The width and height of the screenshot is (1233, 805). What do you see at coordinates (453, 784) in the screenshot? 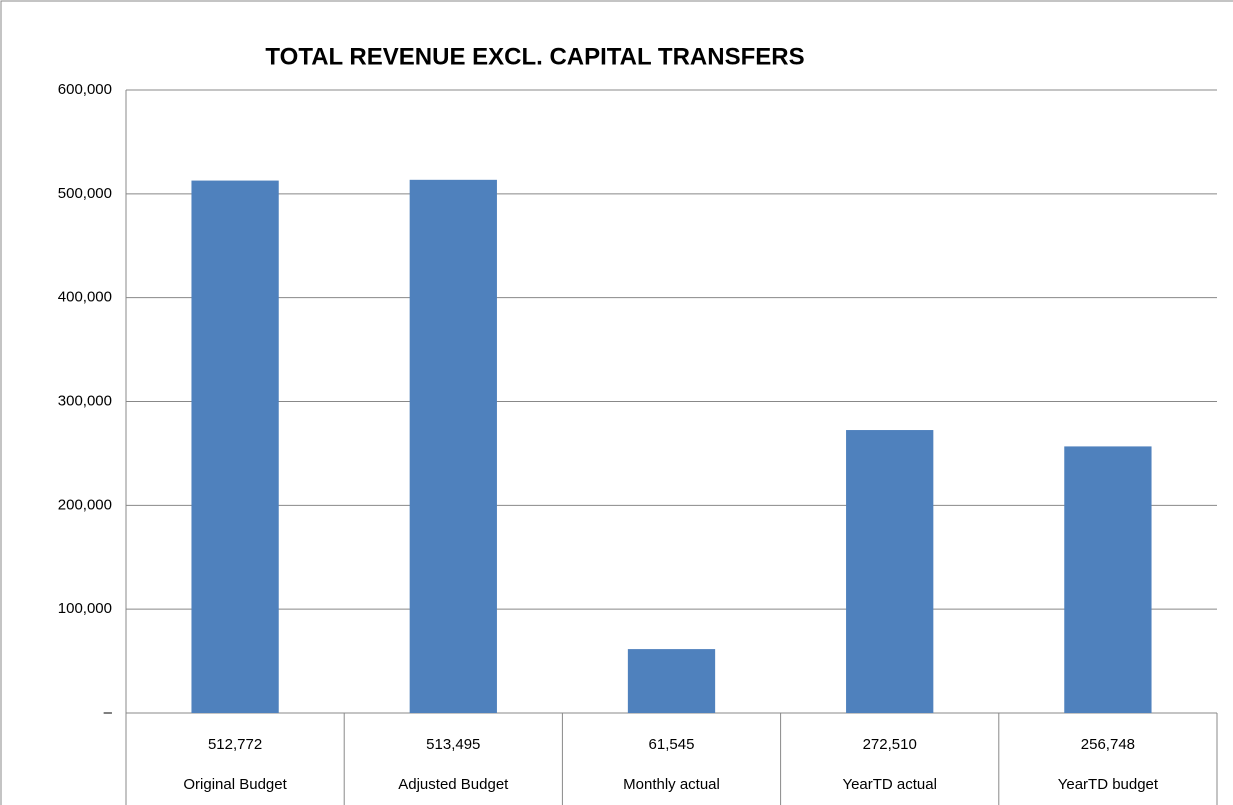
I see `x-tick-label: Adjusted Budget` at bounding box center [453, 784].